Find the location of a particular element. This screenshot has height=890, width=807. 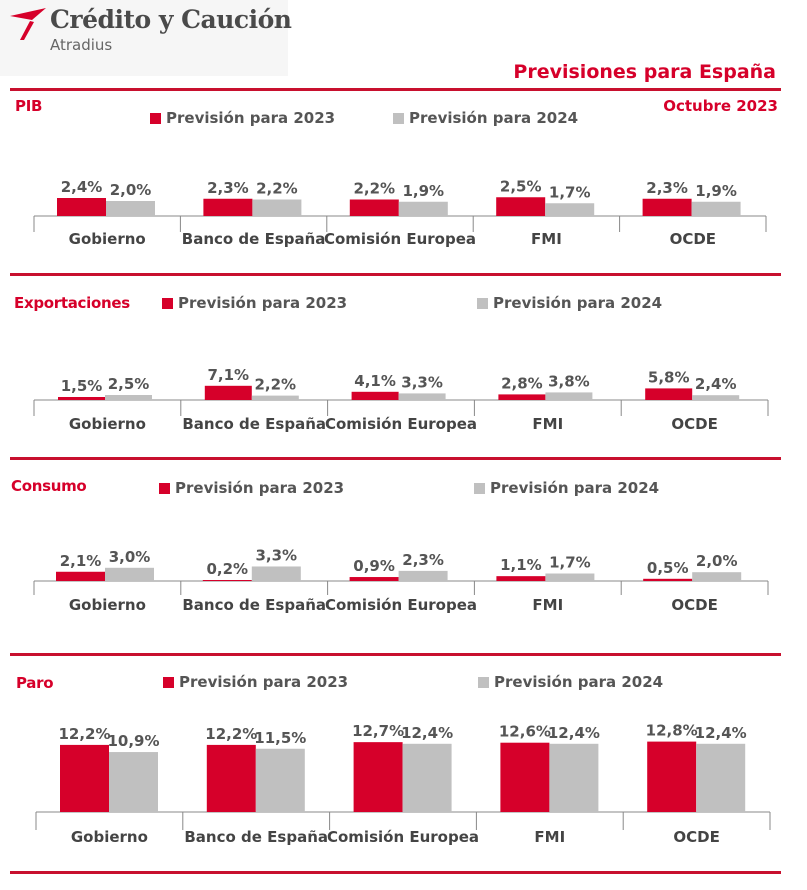

data-label-2024: 3,8% is located at coordinates (569, 381).